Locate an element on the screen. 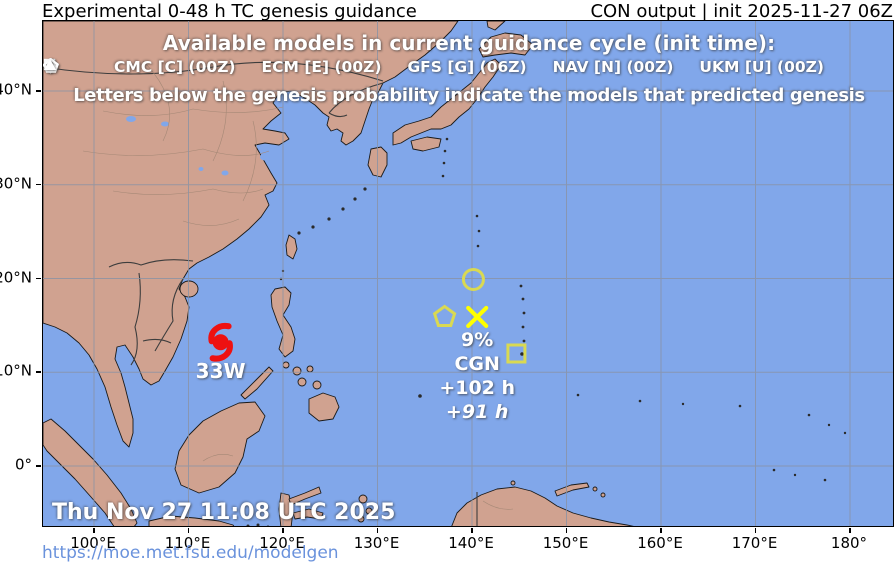 The width and height of the screenshot is (896, 566). storm-label: 33W is located at coordinates (220, 371).